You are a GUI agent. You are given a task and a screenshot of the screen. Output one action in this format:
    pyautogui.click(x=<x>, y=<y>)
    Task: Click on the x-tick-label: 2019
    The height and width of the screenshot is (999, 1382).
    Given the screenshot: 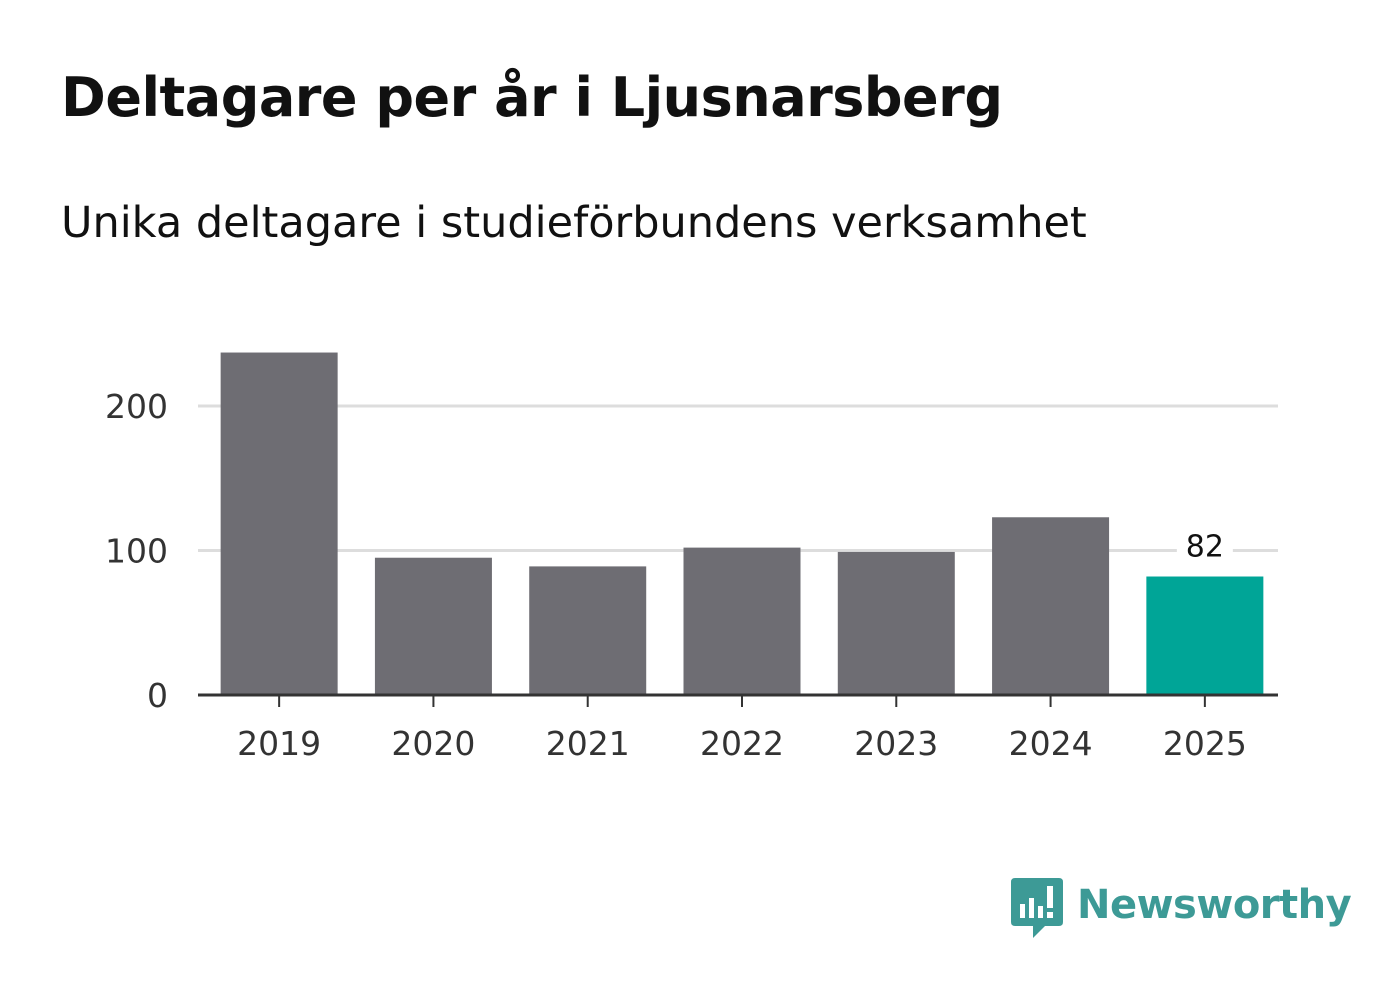 What is the action you would take?
    pyautogui.click(x=279, y=743)
    